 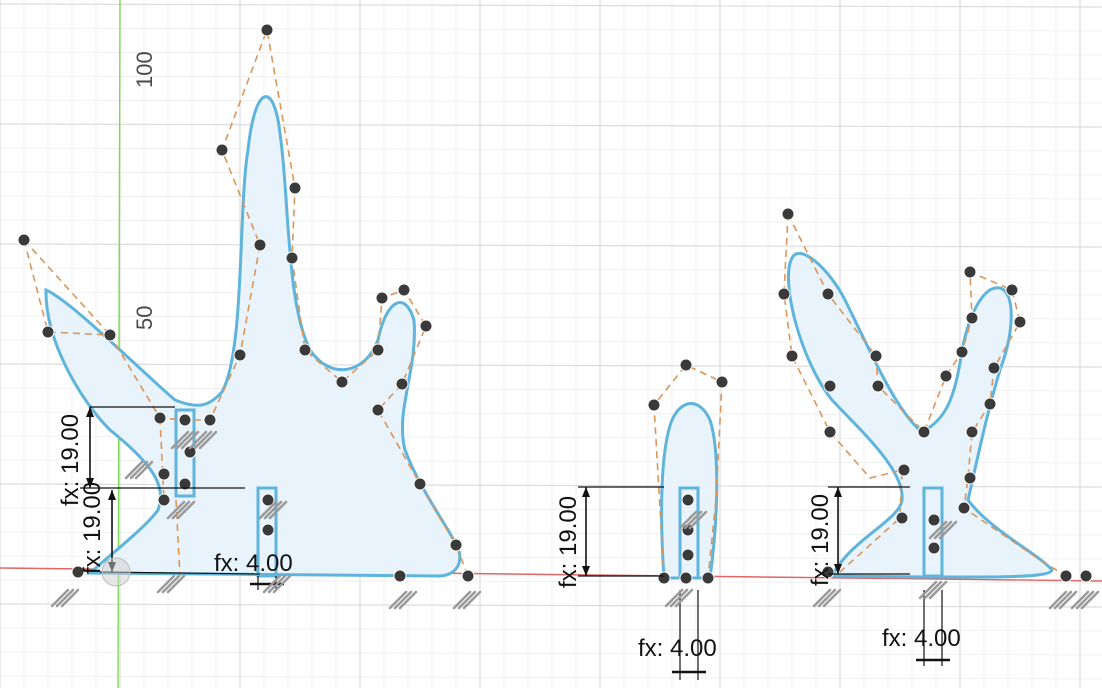 I want to click on control-polygon, so click(x=688, y=471).